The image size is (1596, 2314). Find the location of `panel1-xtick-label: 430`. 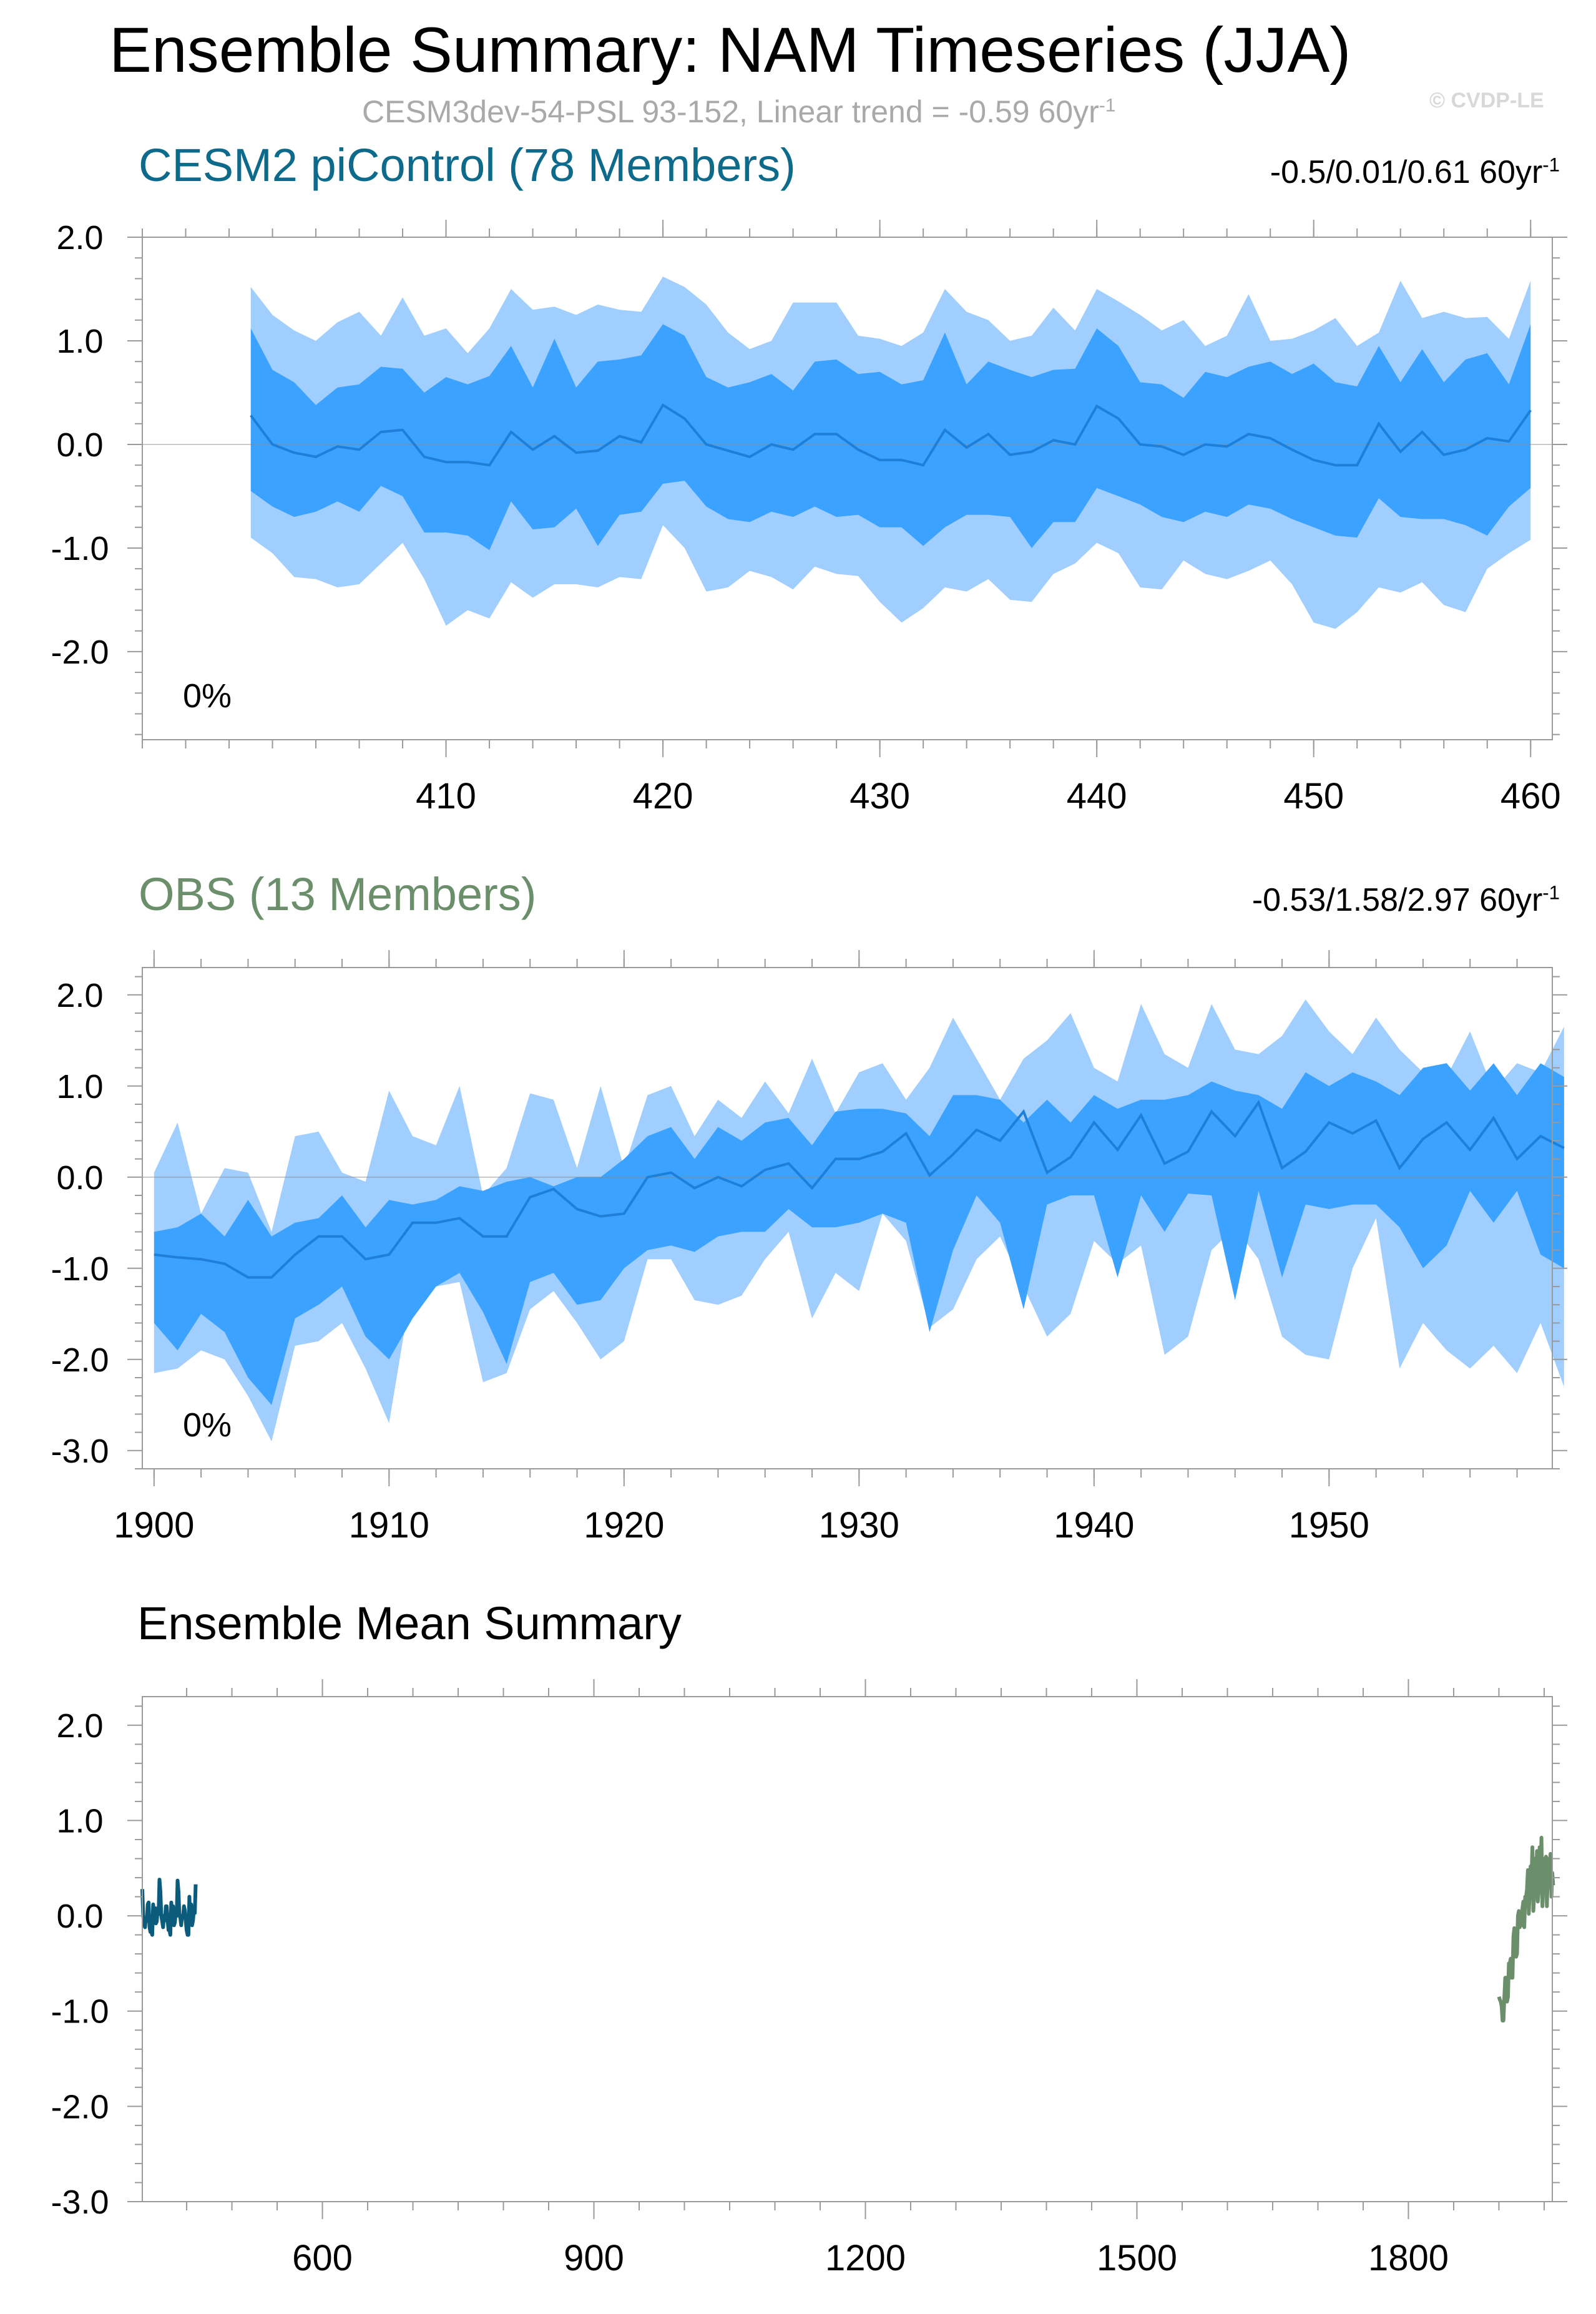

panel1-xtick-label: 430 is located at coordinates (880, 796).